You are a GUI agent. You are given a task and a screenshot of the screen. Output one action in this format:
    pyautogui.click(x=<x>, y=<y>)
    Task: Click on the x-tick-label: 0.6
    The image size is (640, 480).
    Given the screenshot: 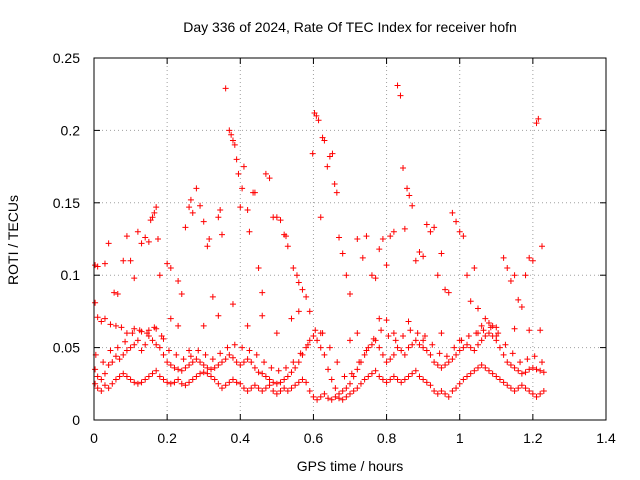 What is the action you would take?
    pyautogui.click(x=314, y=438)
    